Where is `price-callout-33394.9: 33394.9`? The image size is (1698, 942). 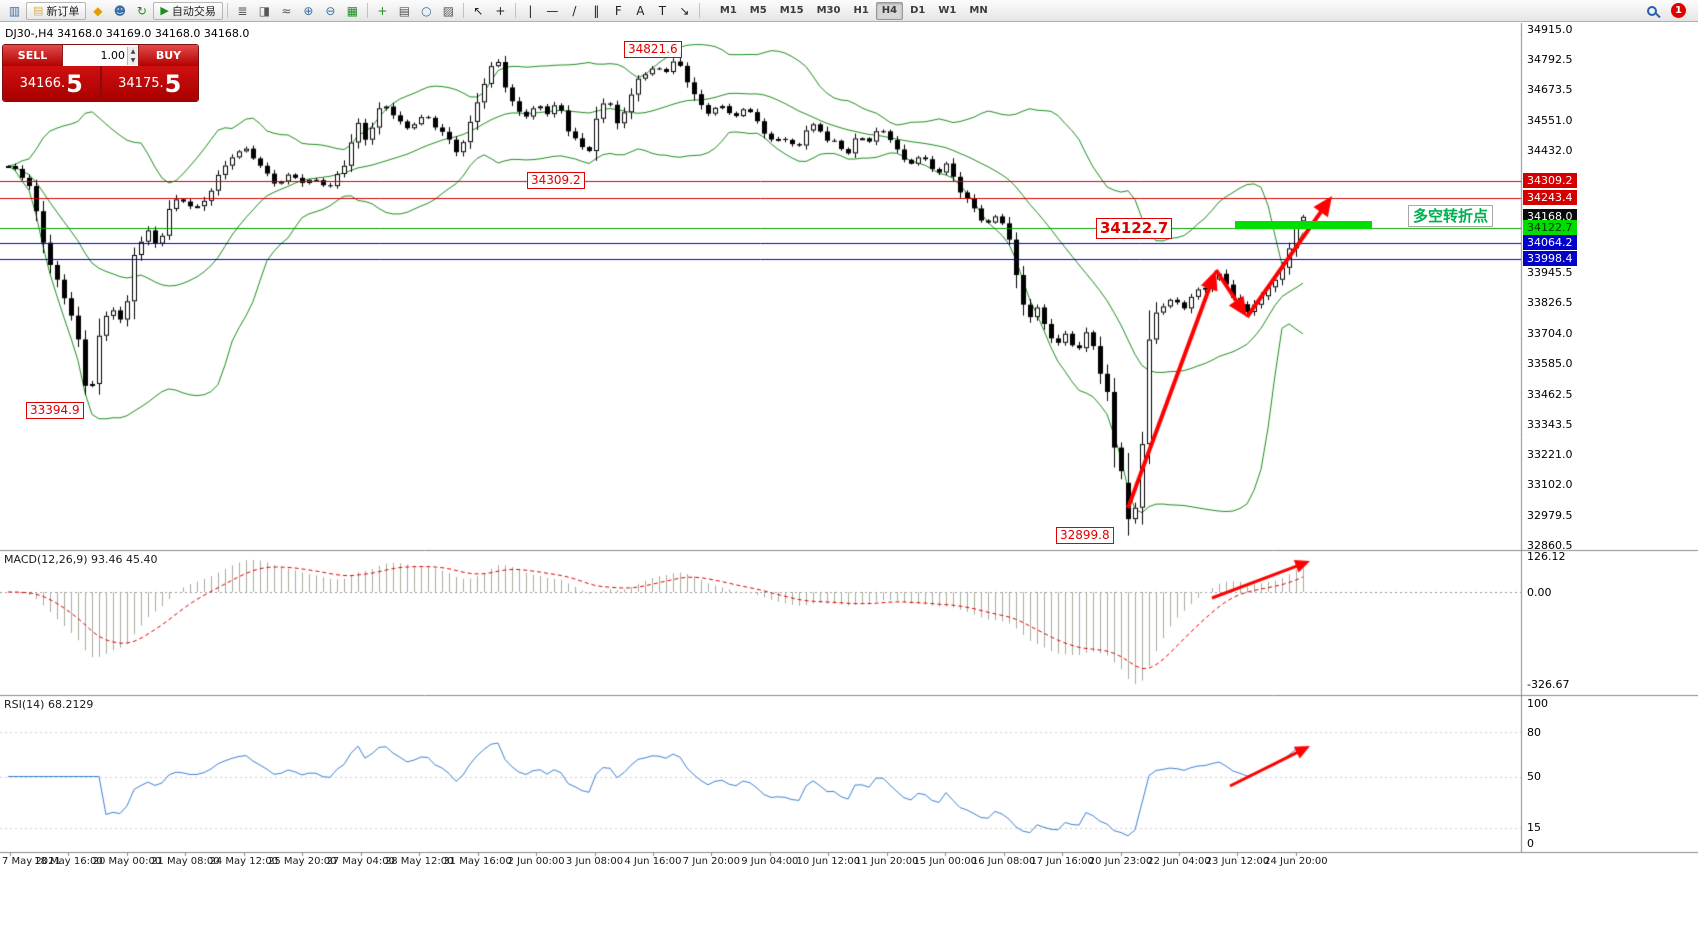
price-callout-33394.9: 33394.9 is located at coordinates (55, 410).